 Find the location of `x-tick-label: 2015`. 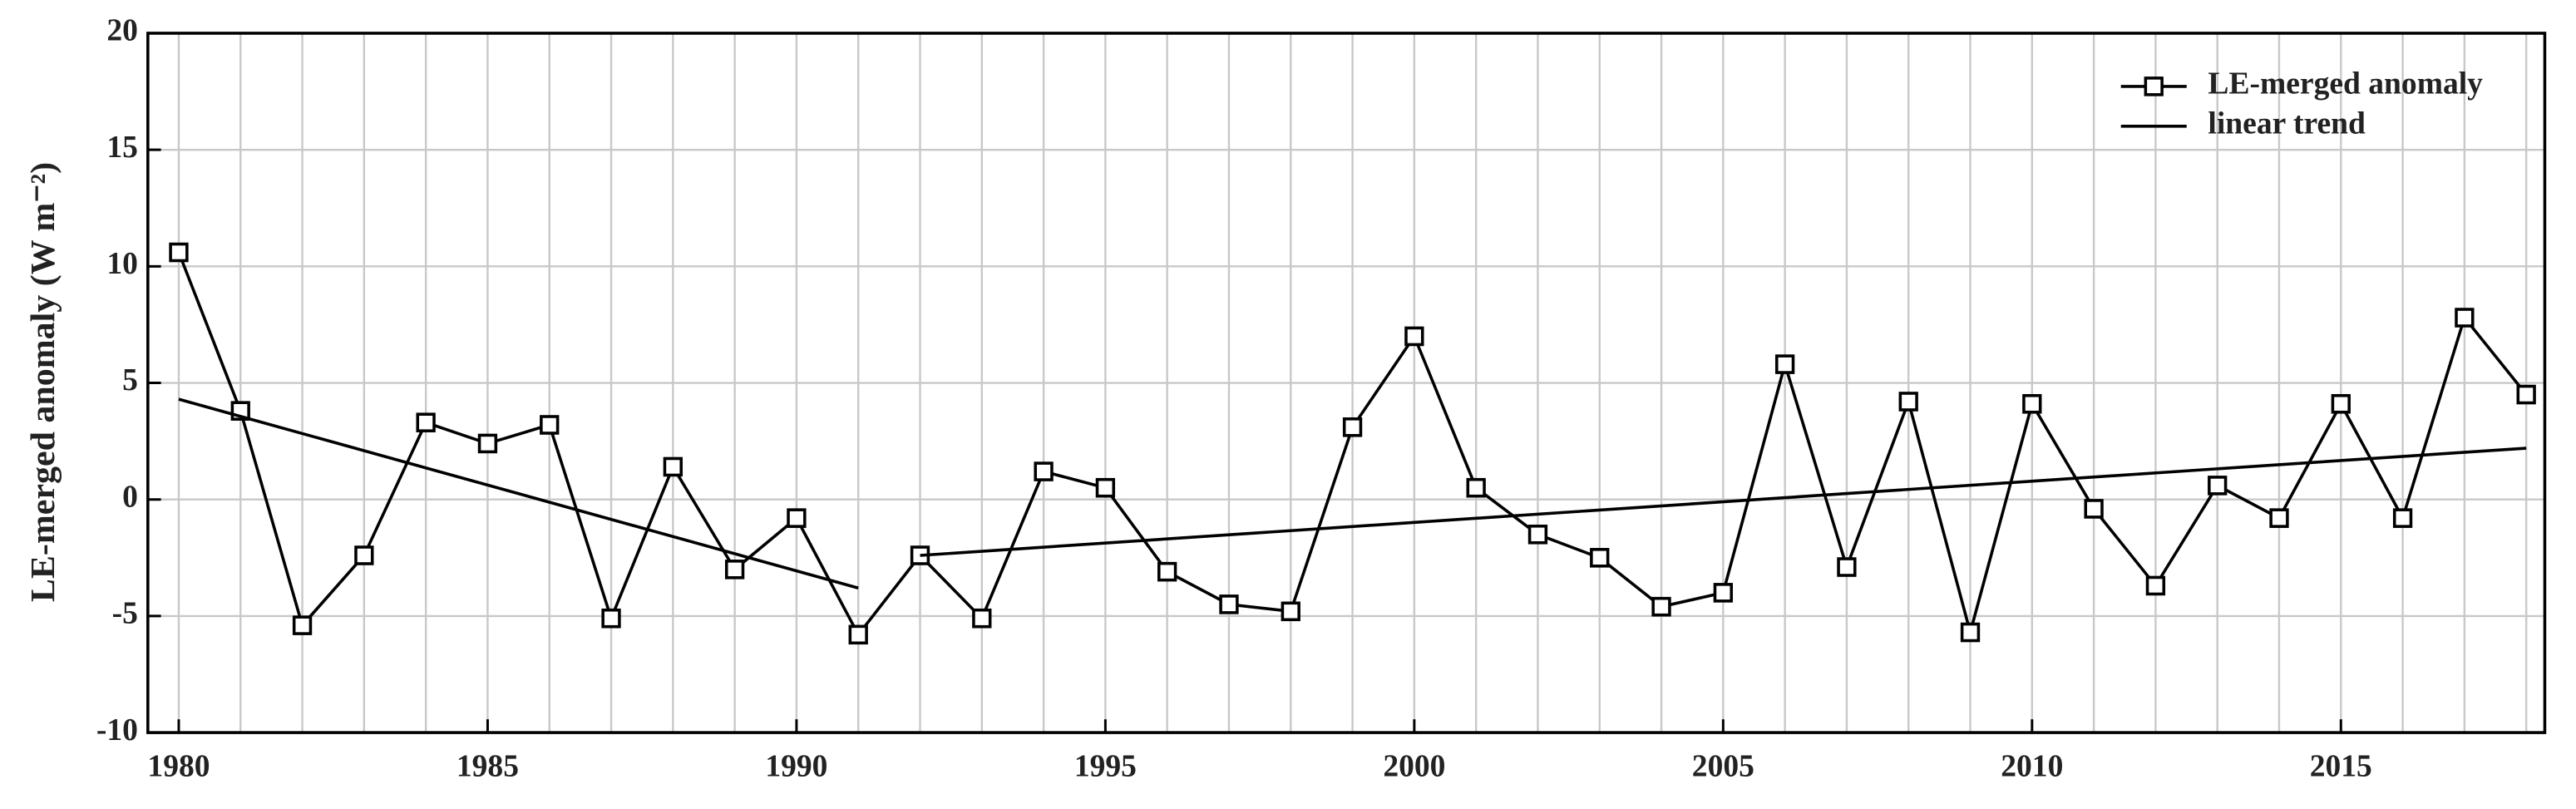

x-tick-label: 2015 is located at coordinates (2341, 767).